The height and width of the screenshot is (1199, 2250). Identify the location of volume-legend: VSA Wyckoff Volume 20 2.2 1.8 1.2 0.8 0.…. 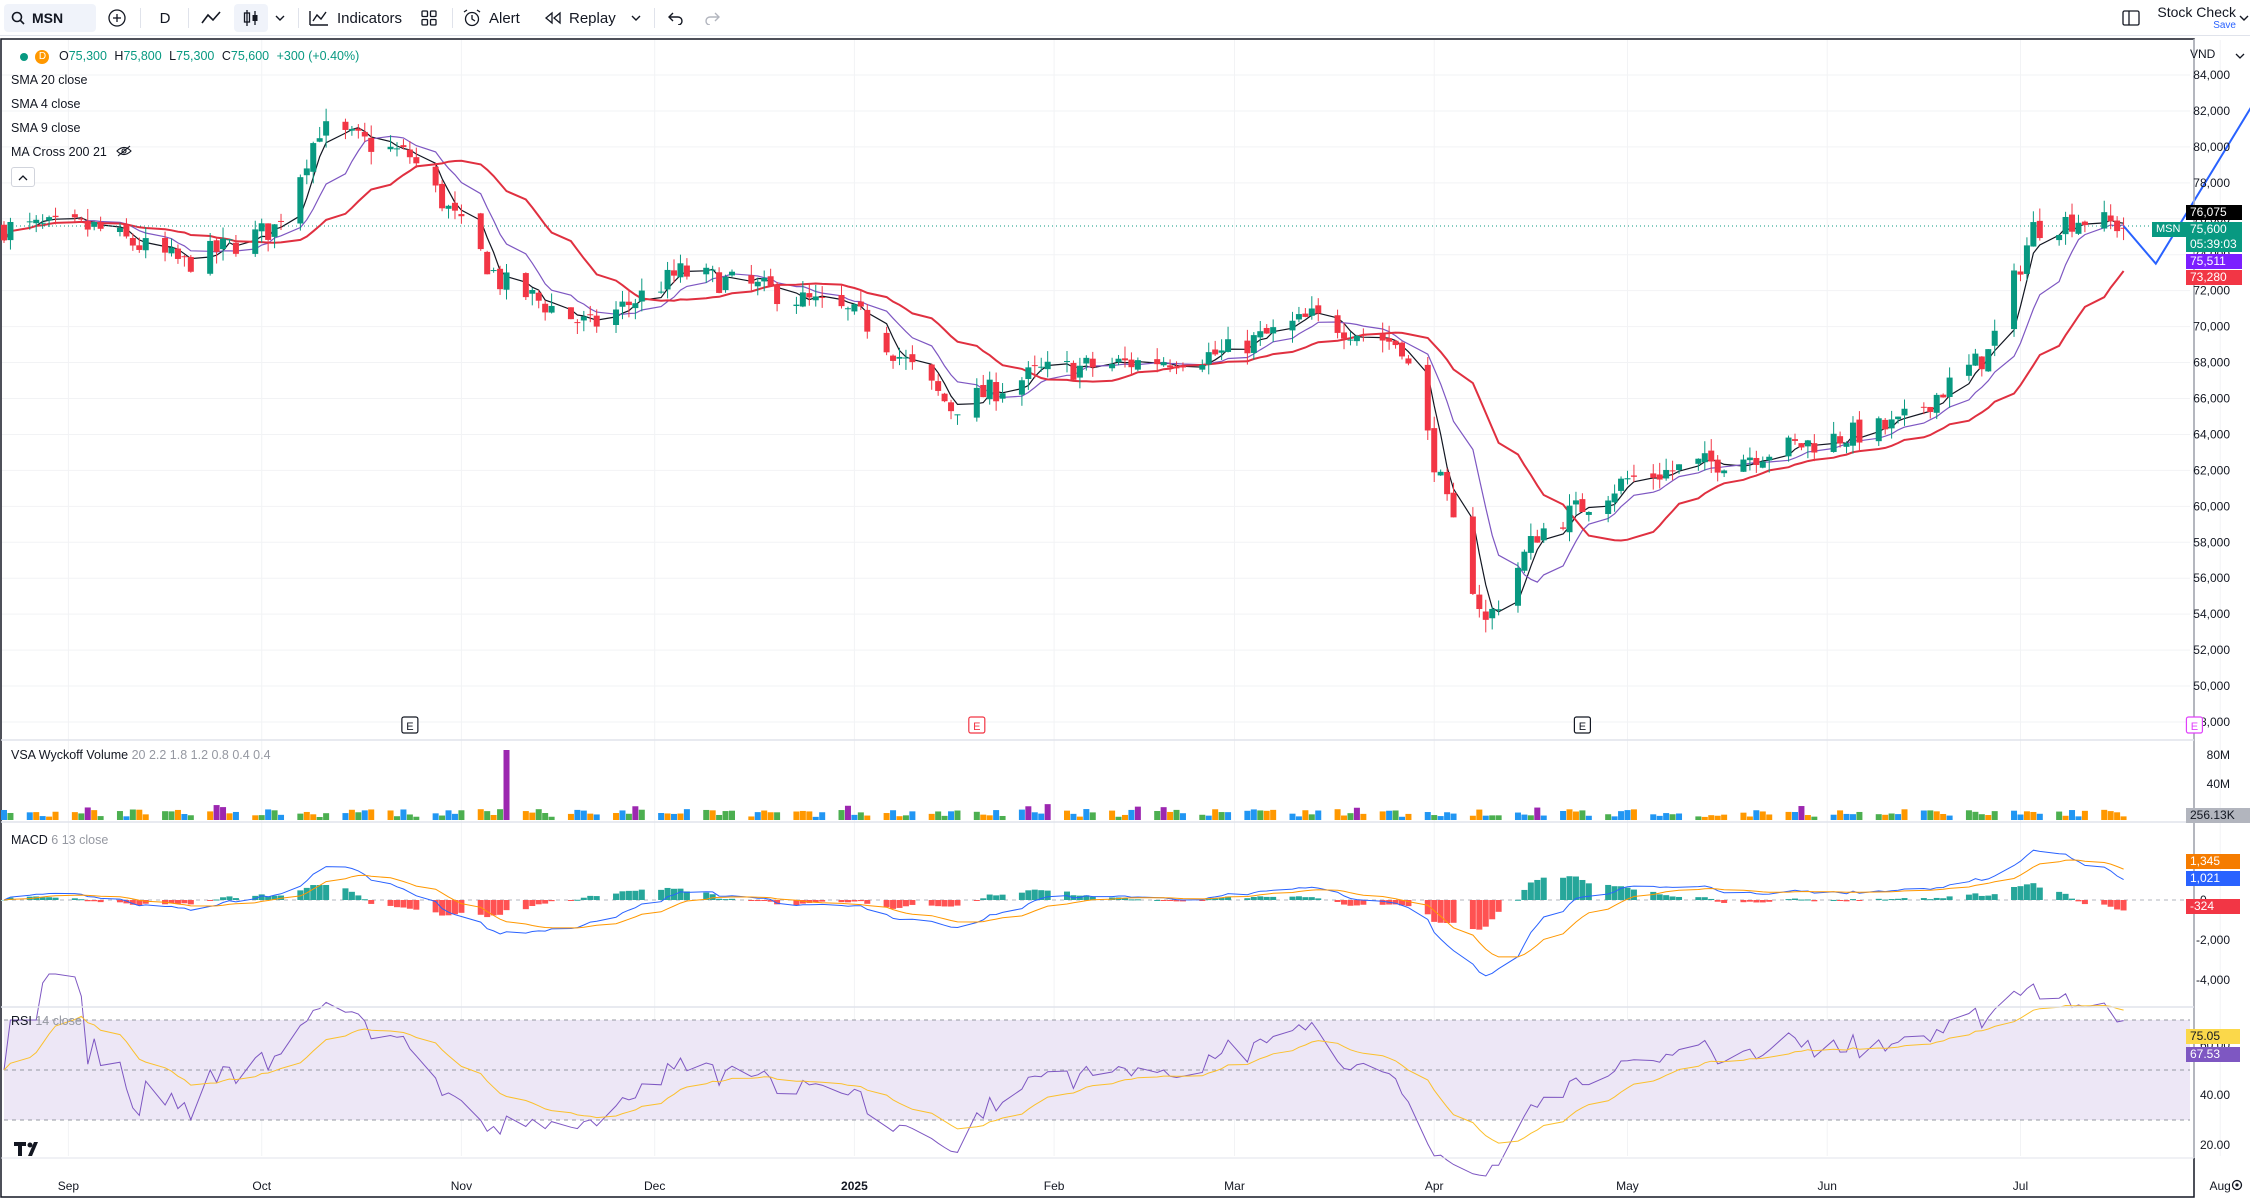
(141, 755).